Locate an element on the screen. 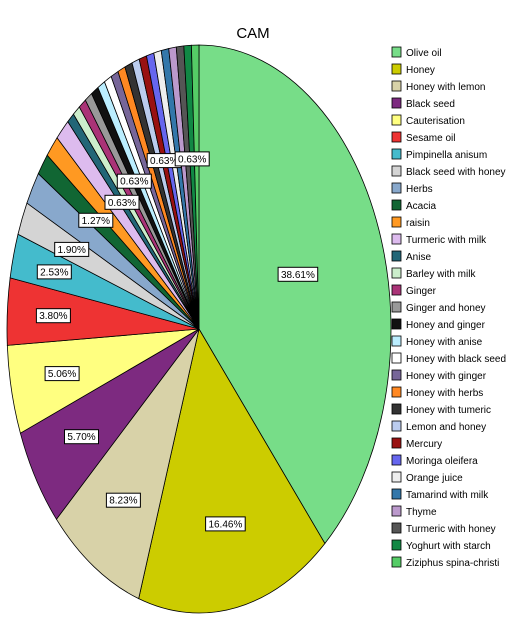  data-label-text: 5.06% is located at coordinates (62, 374).